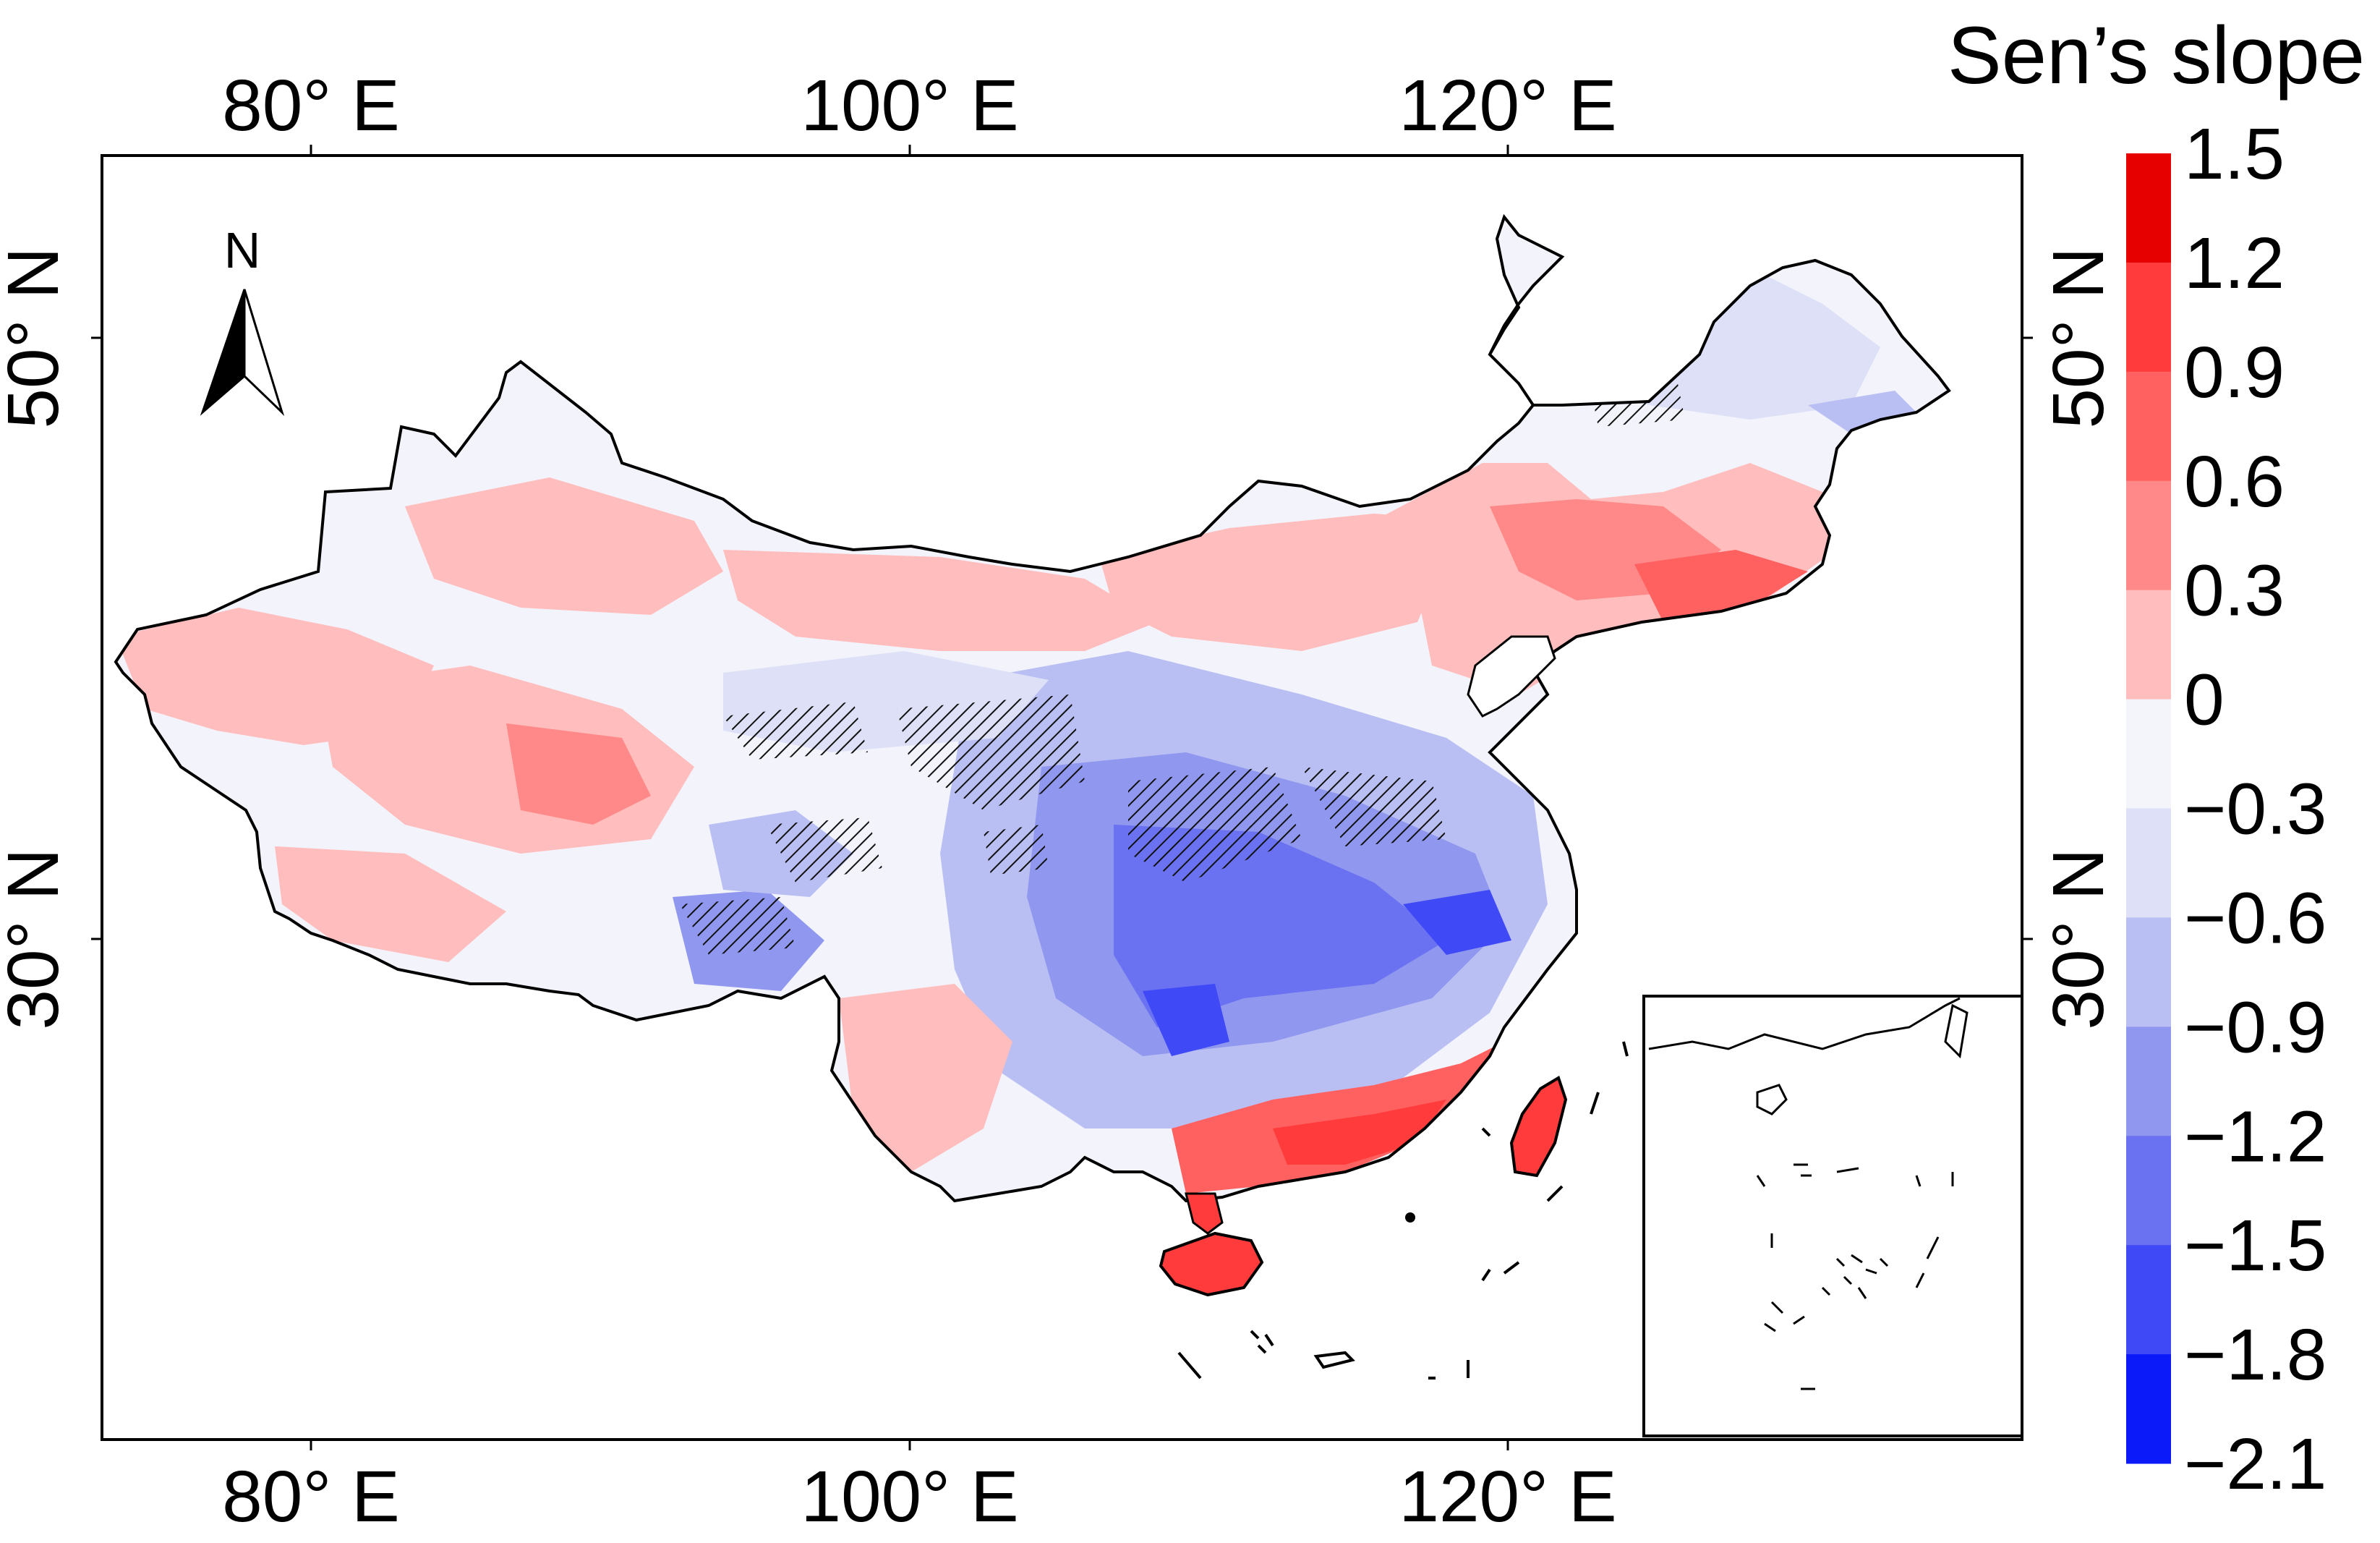 This screenshot has width=2380, height=1543. I want to click on bottom-label-80e: 80° E, so click(311, 1496).